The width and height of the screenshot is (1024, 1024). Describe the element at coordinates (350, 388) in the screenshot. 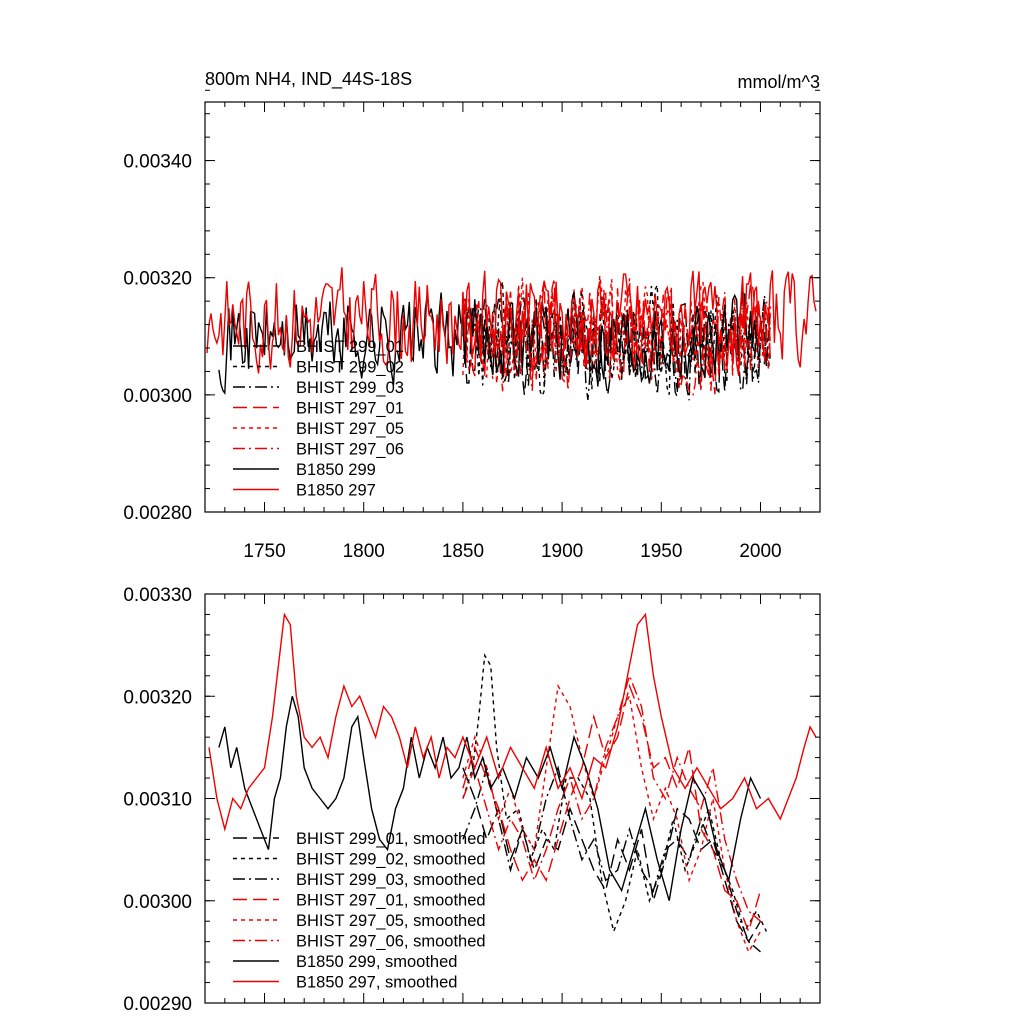

I see `legend-label: BHIST 299_03` at that location.